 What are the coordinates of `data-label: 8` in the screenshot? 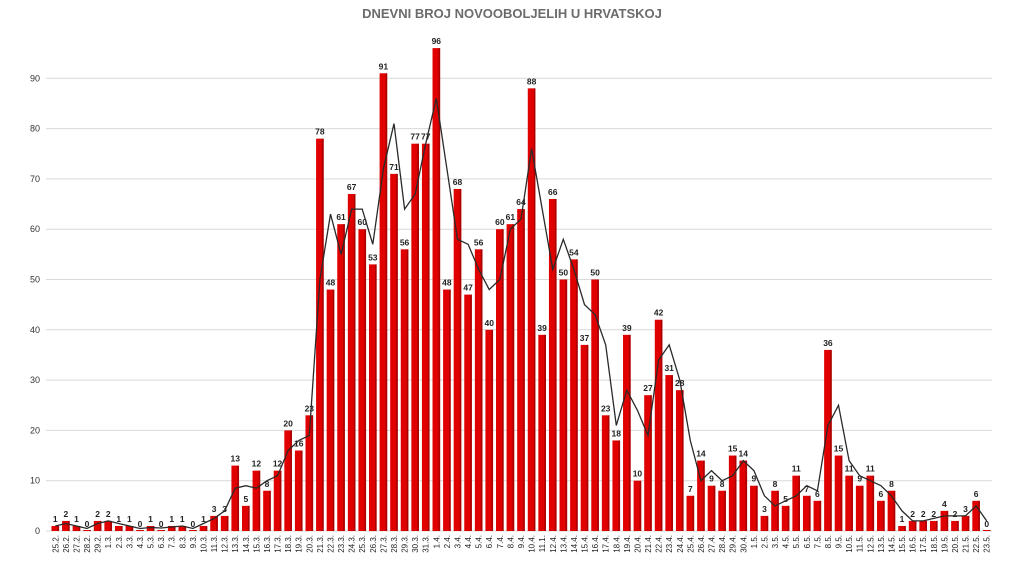 It's located at (891, 484).